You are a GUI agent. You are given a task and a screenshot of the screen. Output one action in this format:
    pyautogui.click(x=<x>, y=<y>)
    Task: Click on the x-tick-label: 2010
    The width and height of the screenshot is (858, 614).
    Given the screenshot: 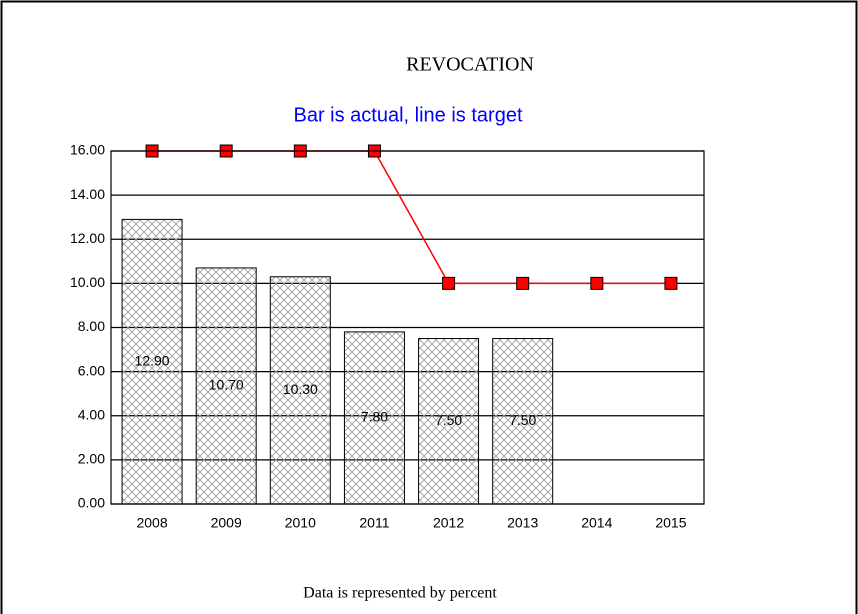 What is the action you would take?
    pyautogui.click(x=300, y=523)
    